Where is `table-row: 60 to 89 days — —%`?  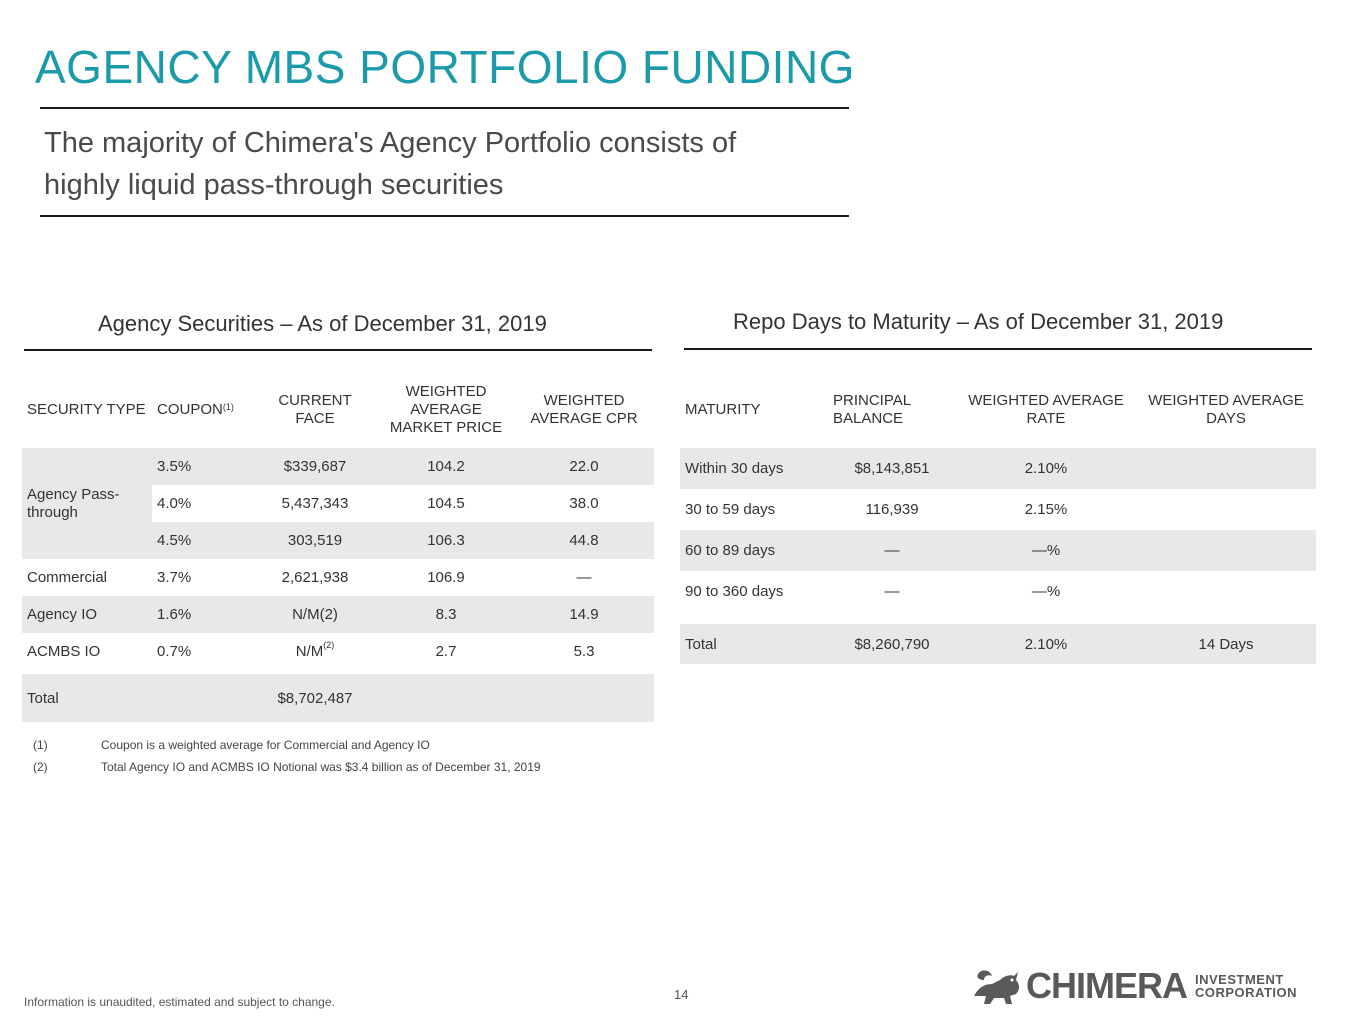 table-row: 60 to 89 days — —% is located at coordinates (998, 550).